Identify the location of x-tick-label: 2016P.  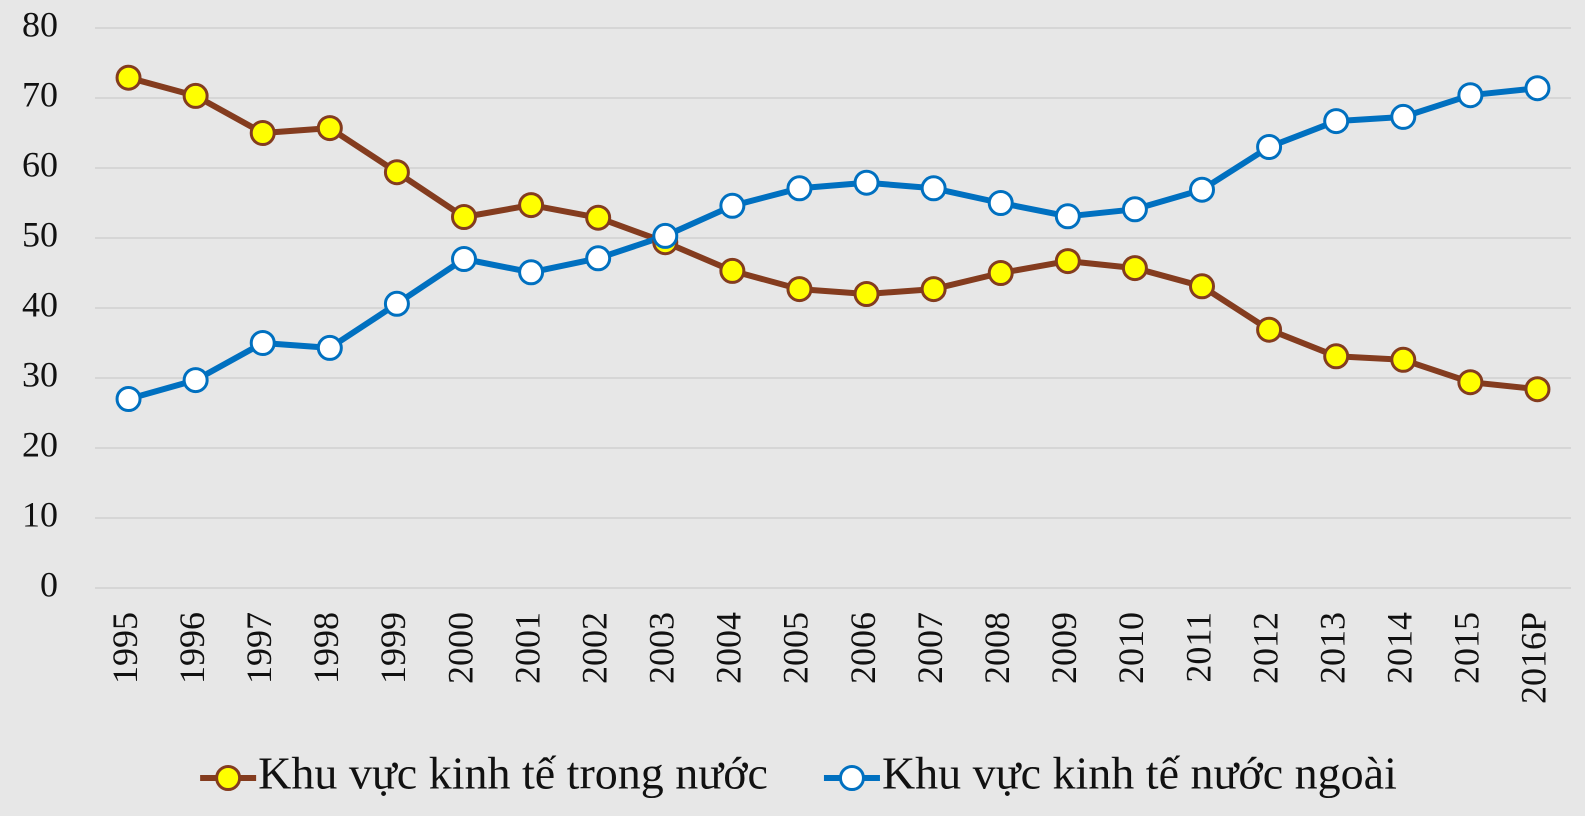
(1534, 658).